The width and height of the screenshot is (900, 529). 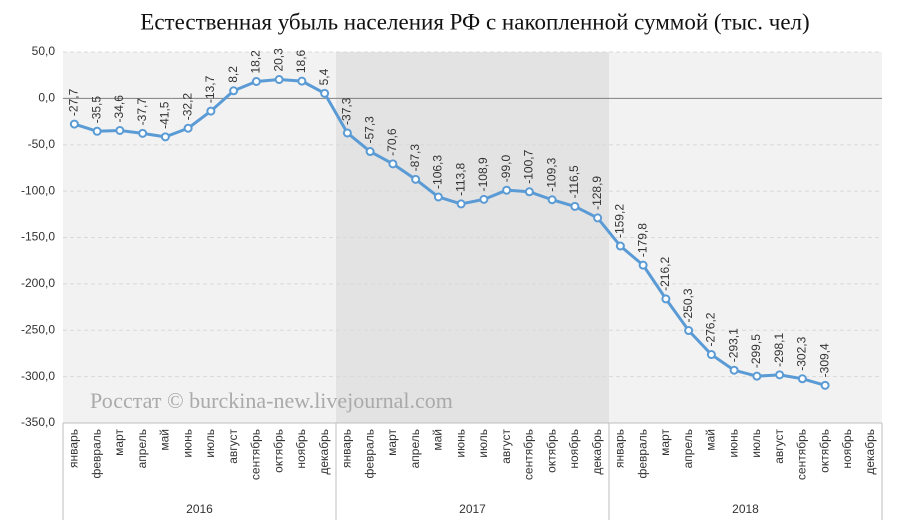 What do you see at coordinates (199, 509) in the screenshot?
I see `group-label: 2016` at bounding box center [199, 509].